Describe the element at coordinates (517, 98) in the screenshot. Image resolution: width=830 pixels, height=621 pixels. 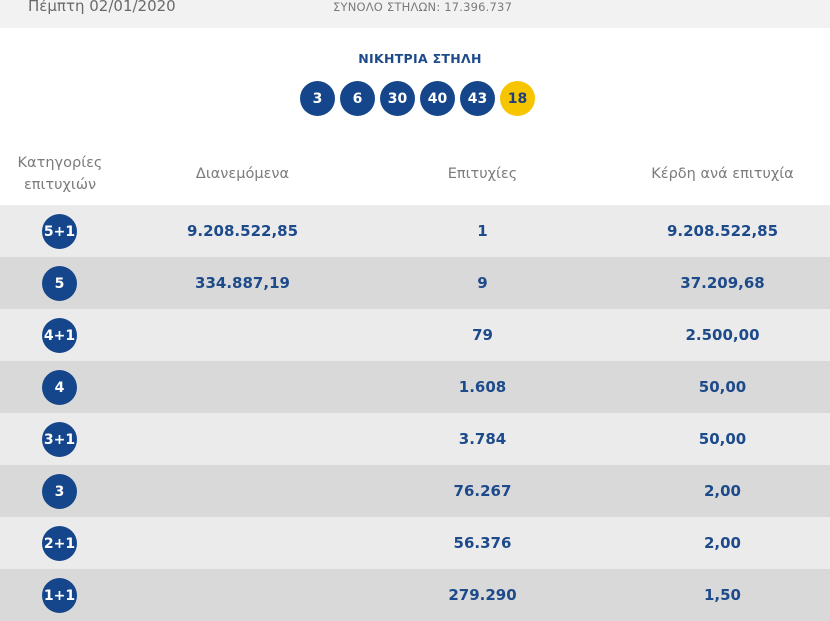
I see `joker-ball: 18` at that location.